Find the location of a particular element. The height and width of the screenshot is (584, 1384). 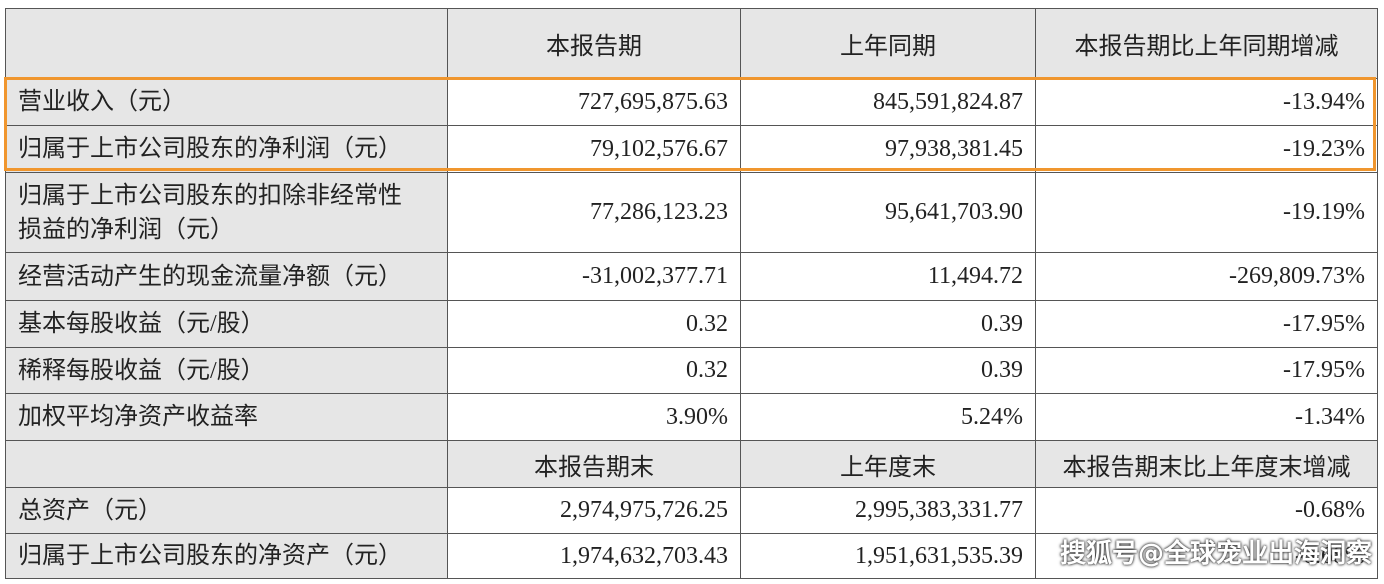

header-cell: 上年同期 is located at coordinates (888, 43).